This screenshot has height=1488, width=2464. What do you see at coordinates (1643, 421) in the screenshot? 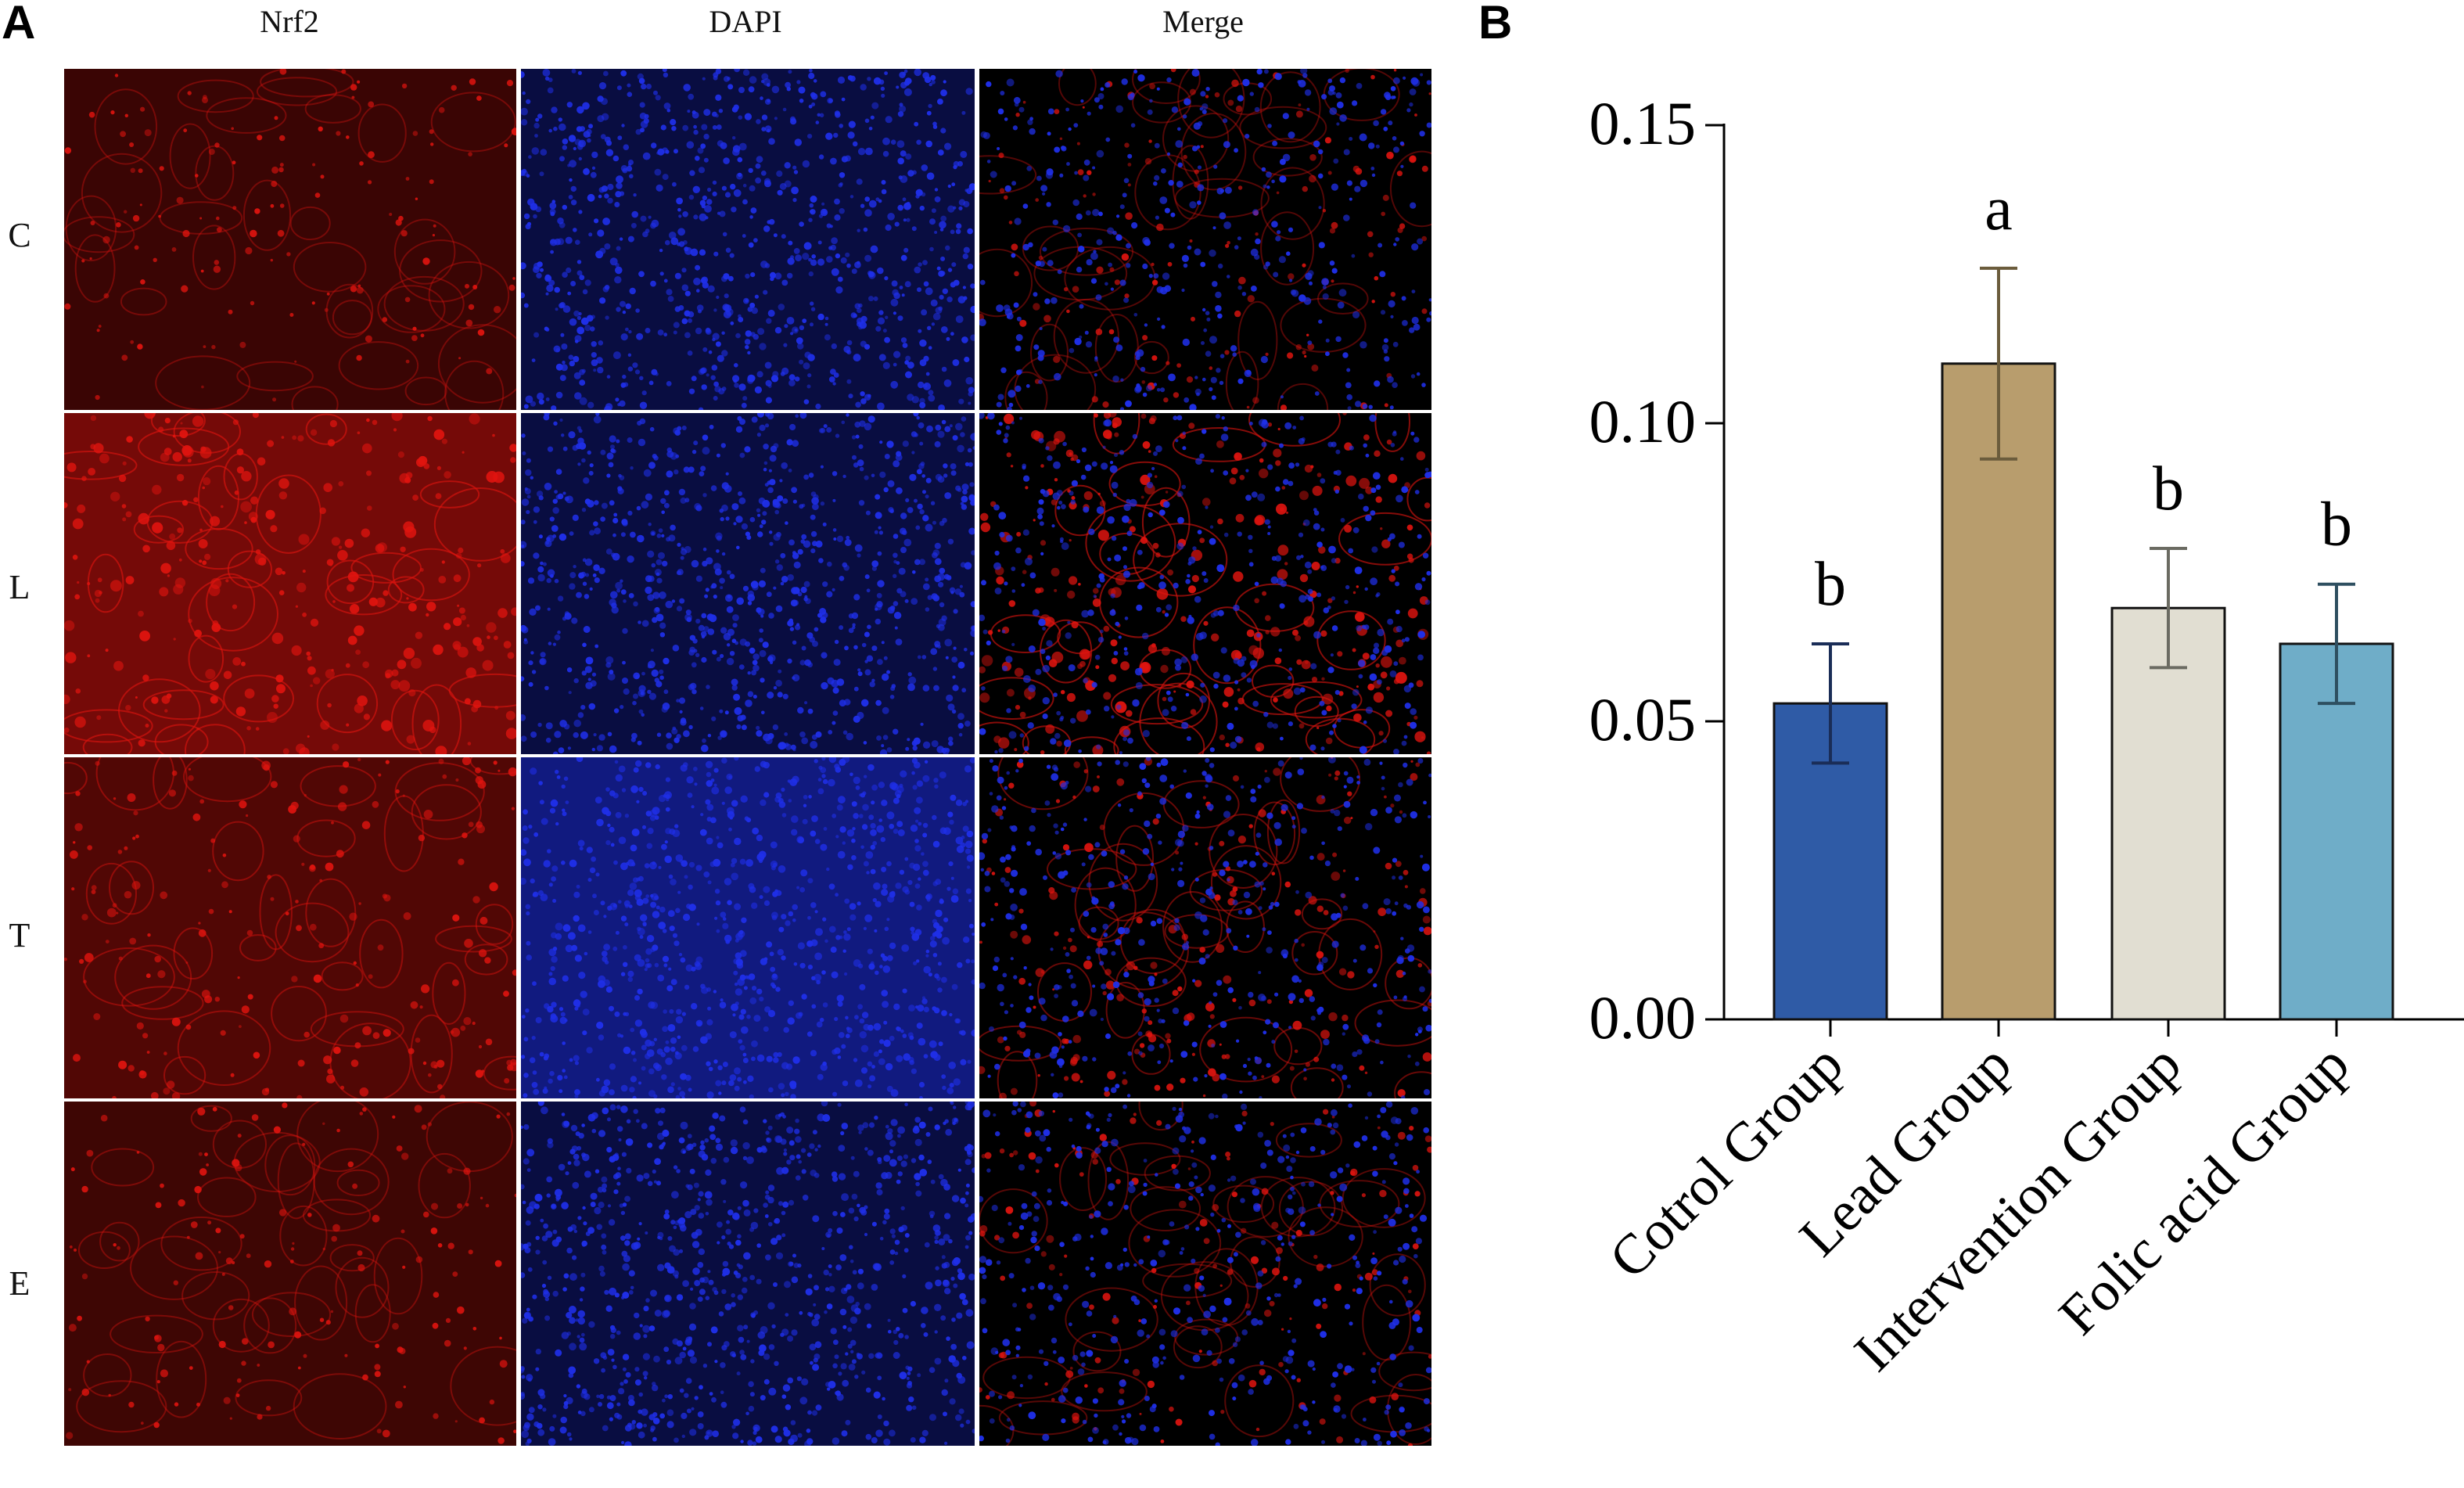
I see `y-tick-label: 0.10` at bounding box center [1643, 421].